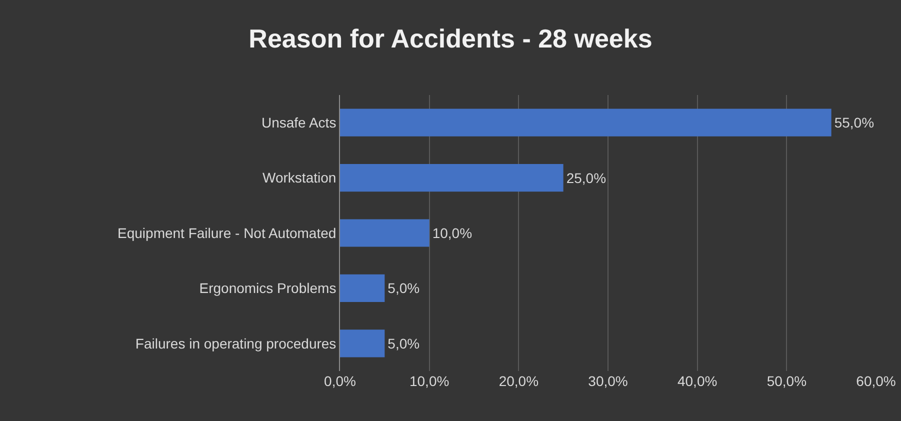 The height and width of the screenshot is (421, 901). I want to click on x-tick-label: 30,0%, so click(608, 381).